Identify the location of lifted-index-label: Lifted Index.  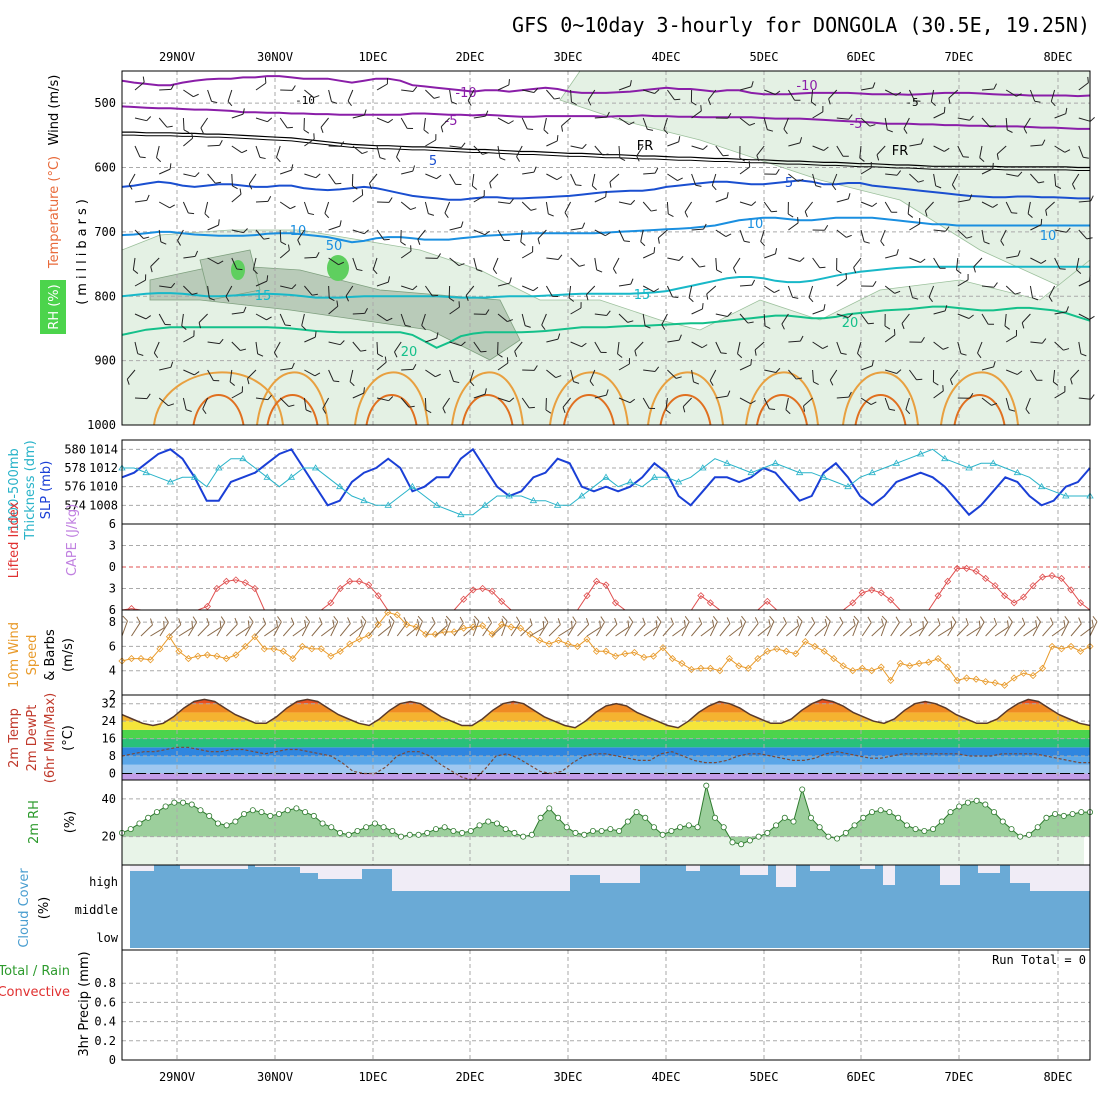
(14, 539).